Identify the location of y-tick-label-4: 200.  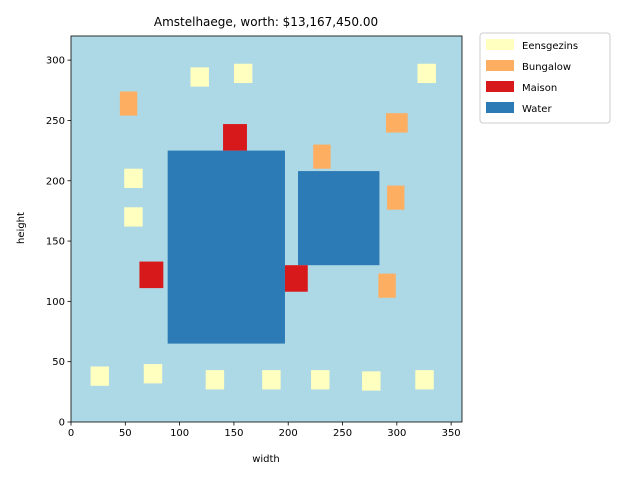
(55, 181).